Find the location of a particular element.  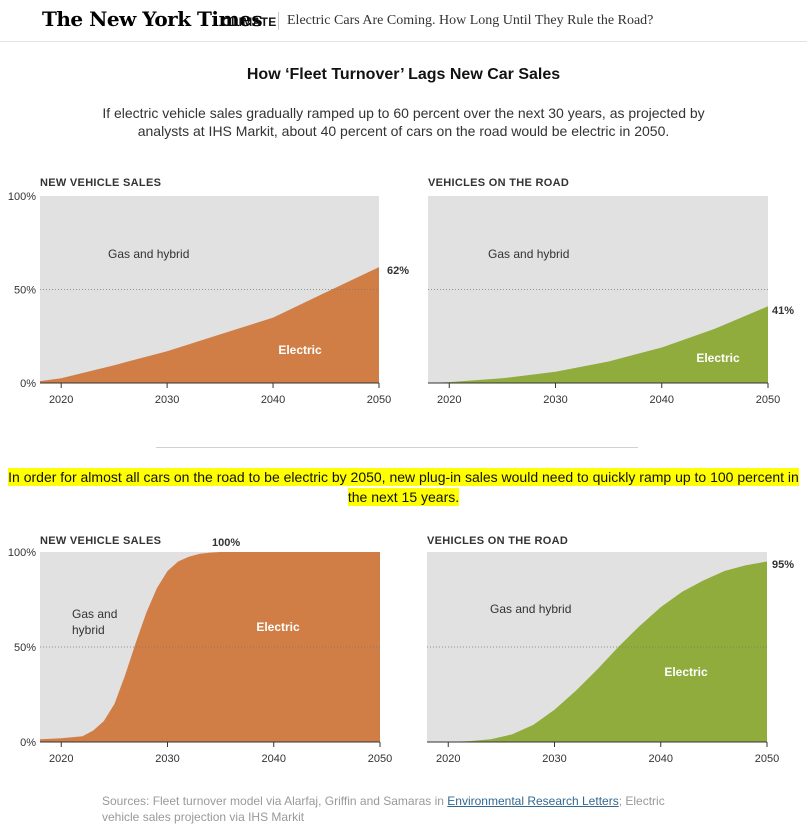

end-value-label: 41% is located at coordinates (783, 311).